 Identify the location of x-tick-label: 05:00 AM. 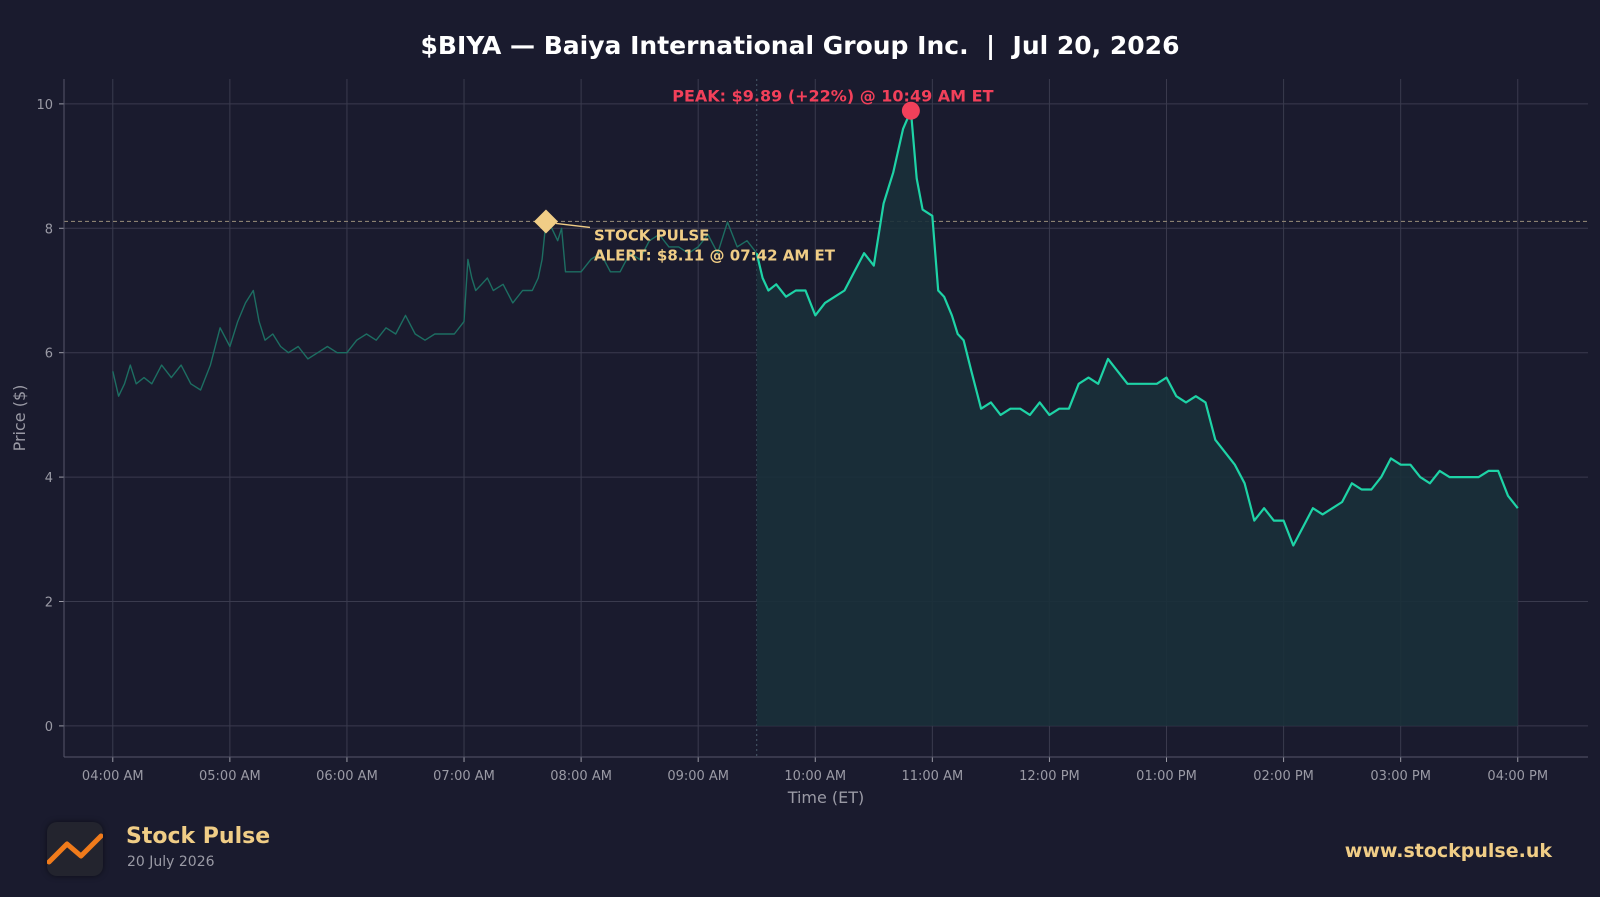
(230, 776).